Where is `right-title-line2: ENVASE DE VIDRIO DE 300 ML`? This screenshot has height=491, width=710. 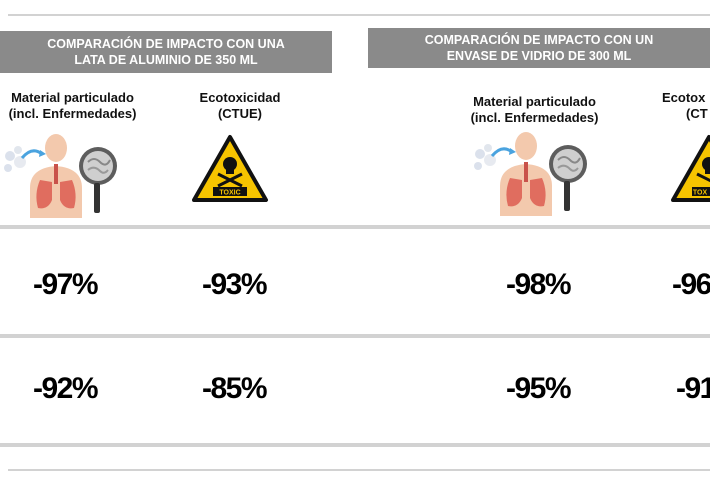 right-title-line2: ENVASE DE VIDRIO DE 300 ML is located at coordinates (539, 56).